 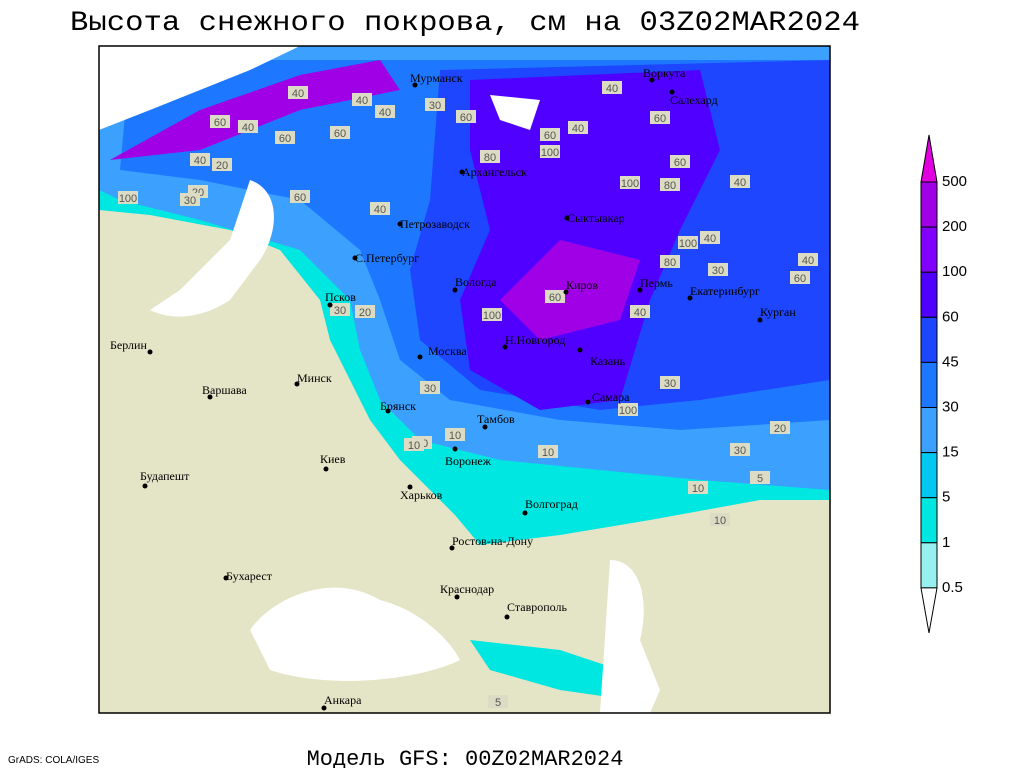 What do you see at coordinates (954, 271) in the screenshot?
I see `legend-label: 100` at bounding box center [954, 271].